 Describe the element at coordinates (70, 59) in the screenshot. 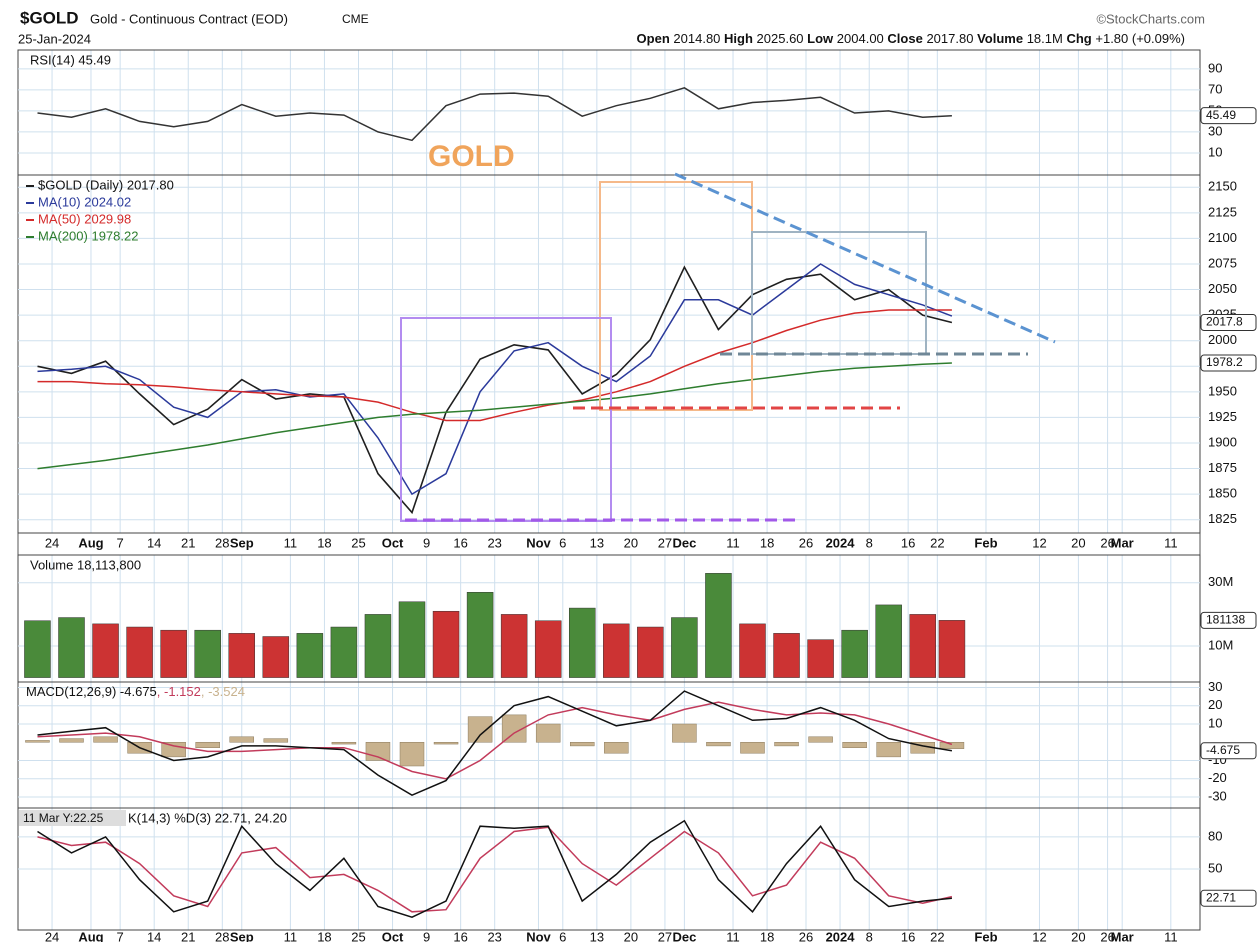

I see `panel-title: RSI(14) 45.49` at that location.